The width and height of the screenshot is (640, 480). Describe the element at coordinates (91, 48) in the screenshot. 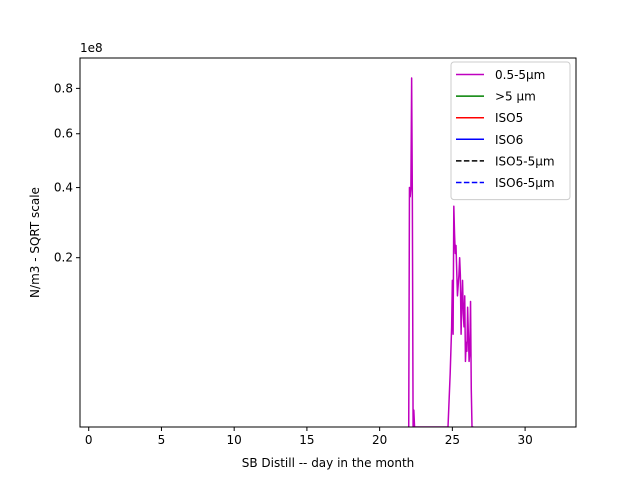

I see `y-axis-multiplier: 1e8` at that location.